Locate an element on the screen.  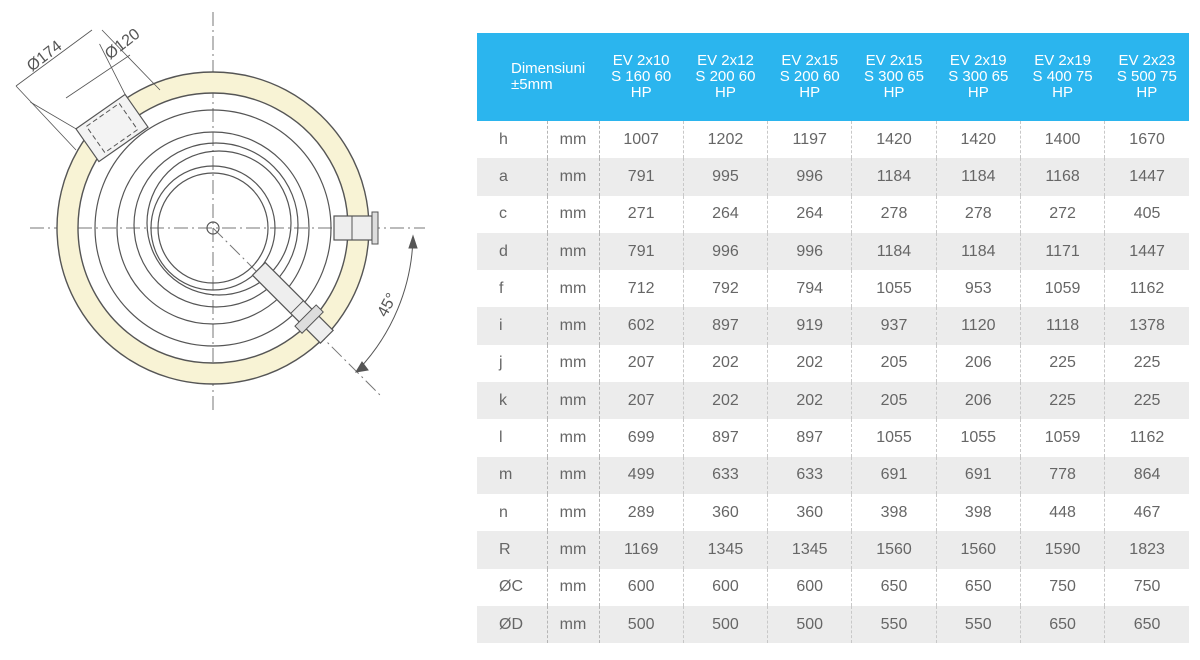
dimension-symbol: f is located at coordinates (512, 289).